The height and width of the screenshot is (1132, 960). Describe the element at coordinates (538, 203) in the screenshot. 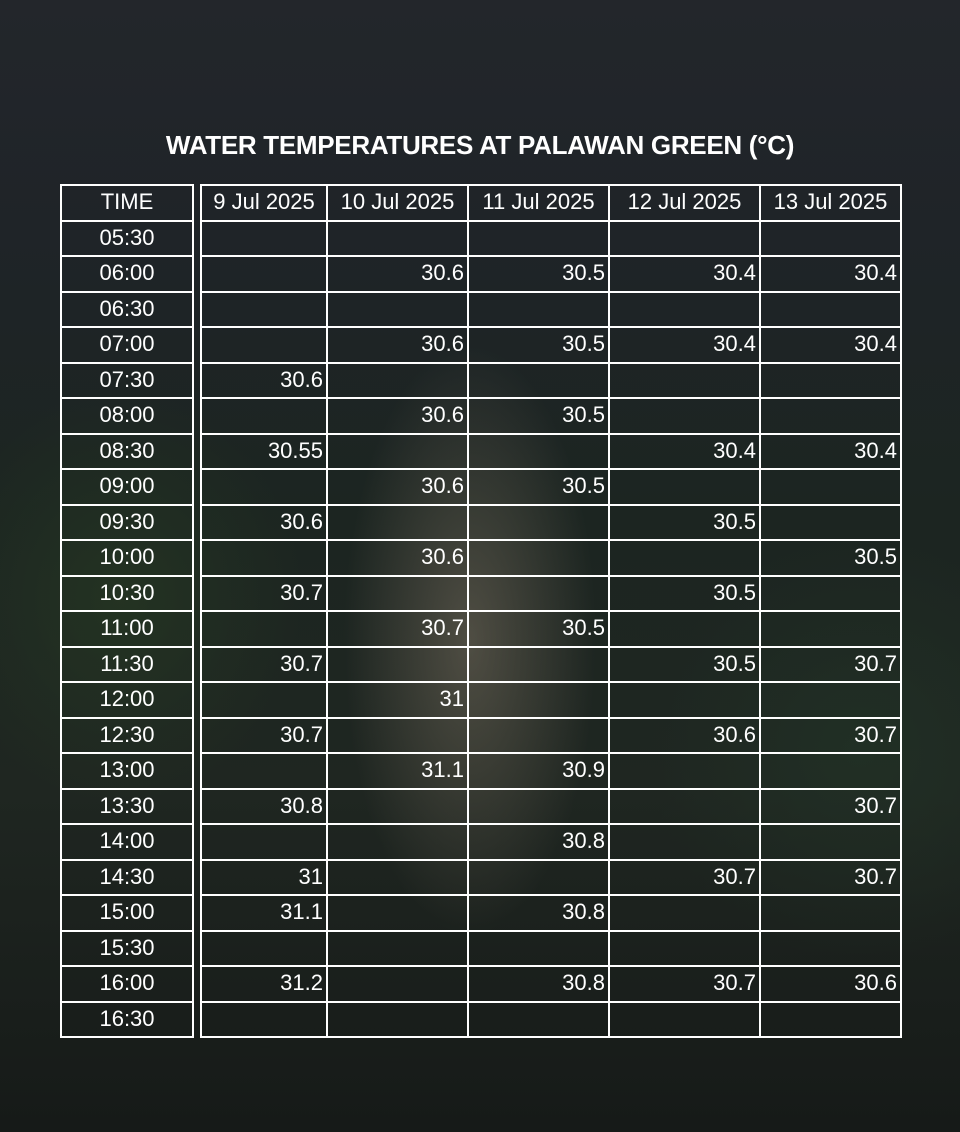

I see `column-header: 11 Jul 2025` at that location.